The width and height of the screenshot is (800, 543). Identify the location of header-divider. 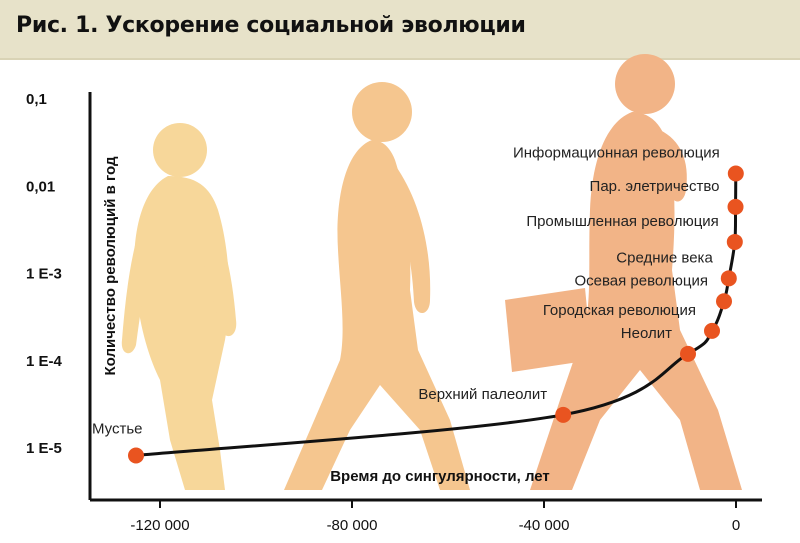
(400, 59).